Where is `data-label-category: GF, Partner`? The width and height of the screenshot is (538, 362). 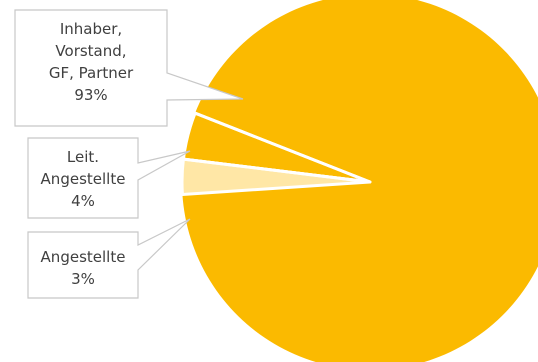
data-label-category: GF, Partner is located at coordinates (91, 73).